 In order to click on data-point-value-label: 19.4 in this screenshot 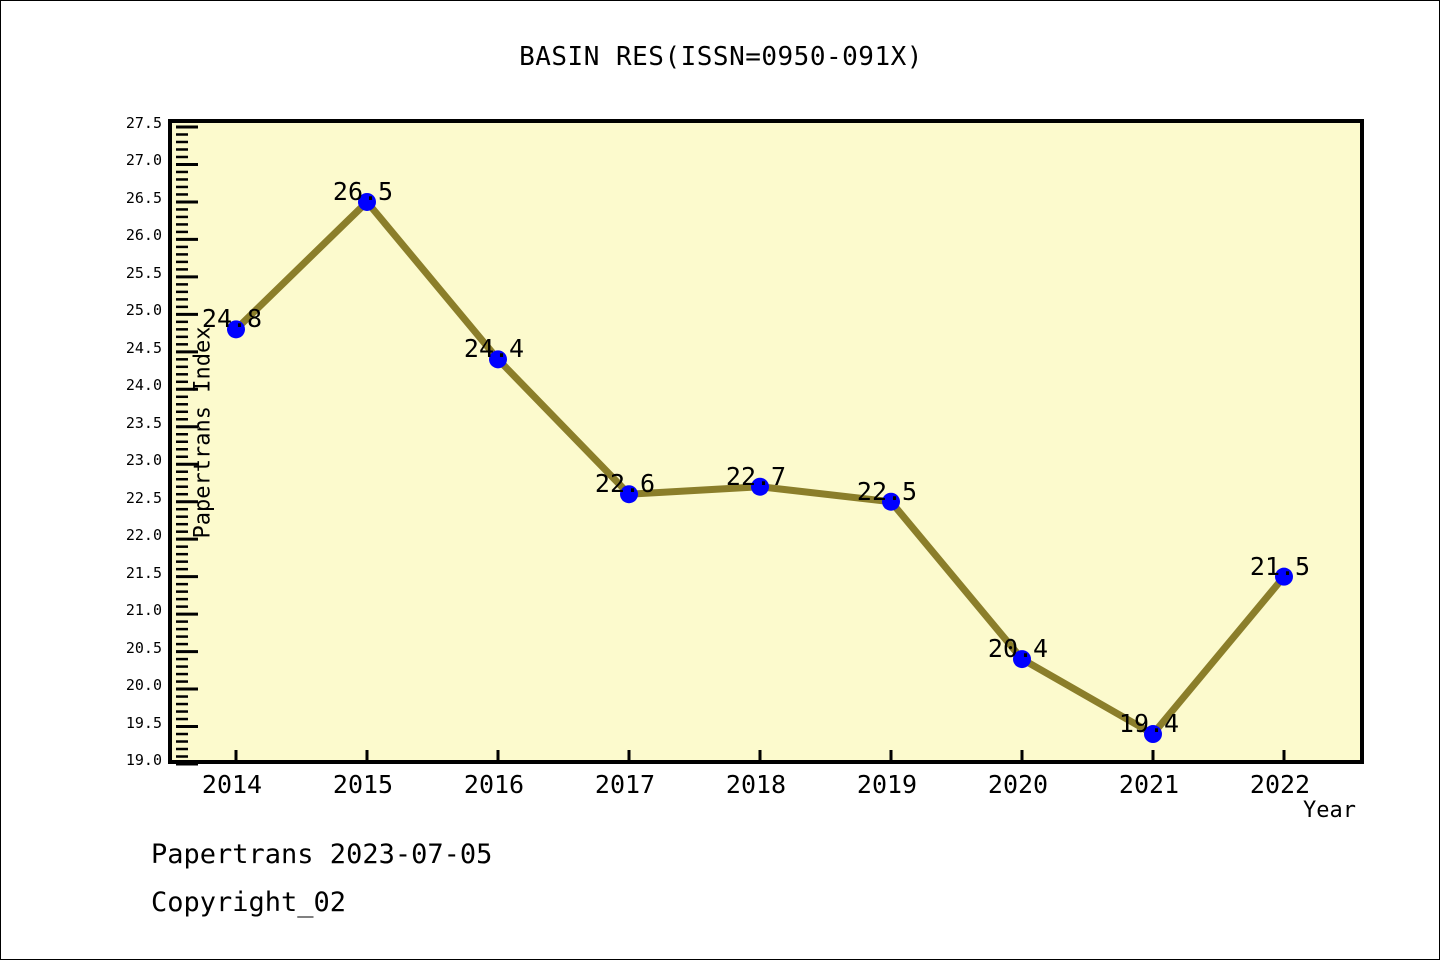, I will do `click(1149, 724)`.